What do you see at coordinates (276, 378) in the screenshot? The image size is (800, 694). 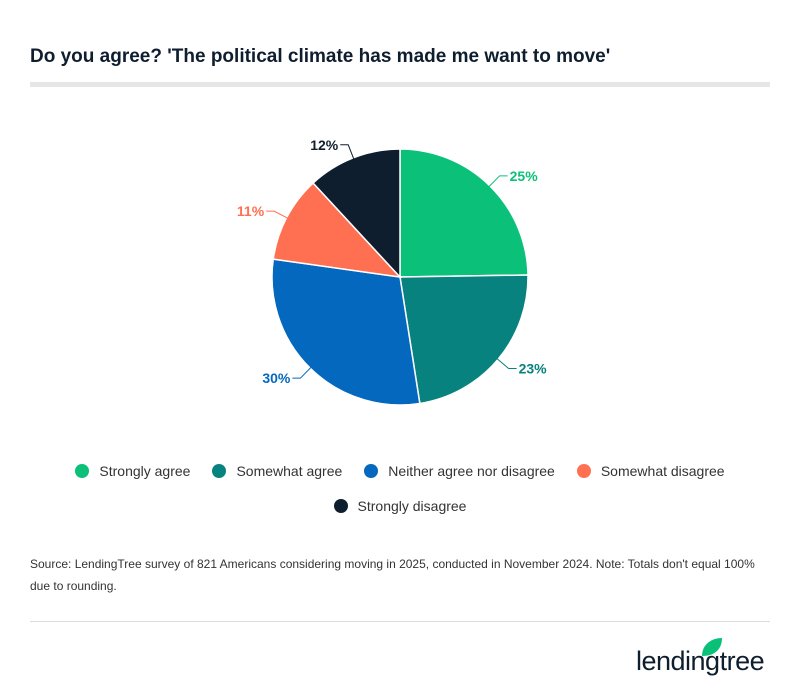 I see `data-label-2: 30%` at bounding box center [276, 378].